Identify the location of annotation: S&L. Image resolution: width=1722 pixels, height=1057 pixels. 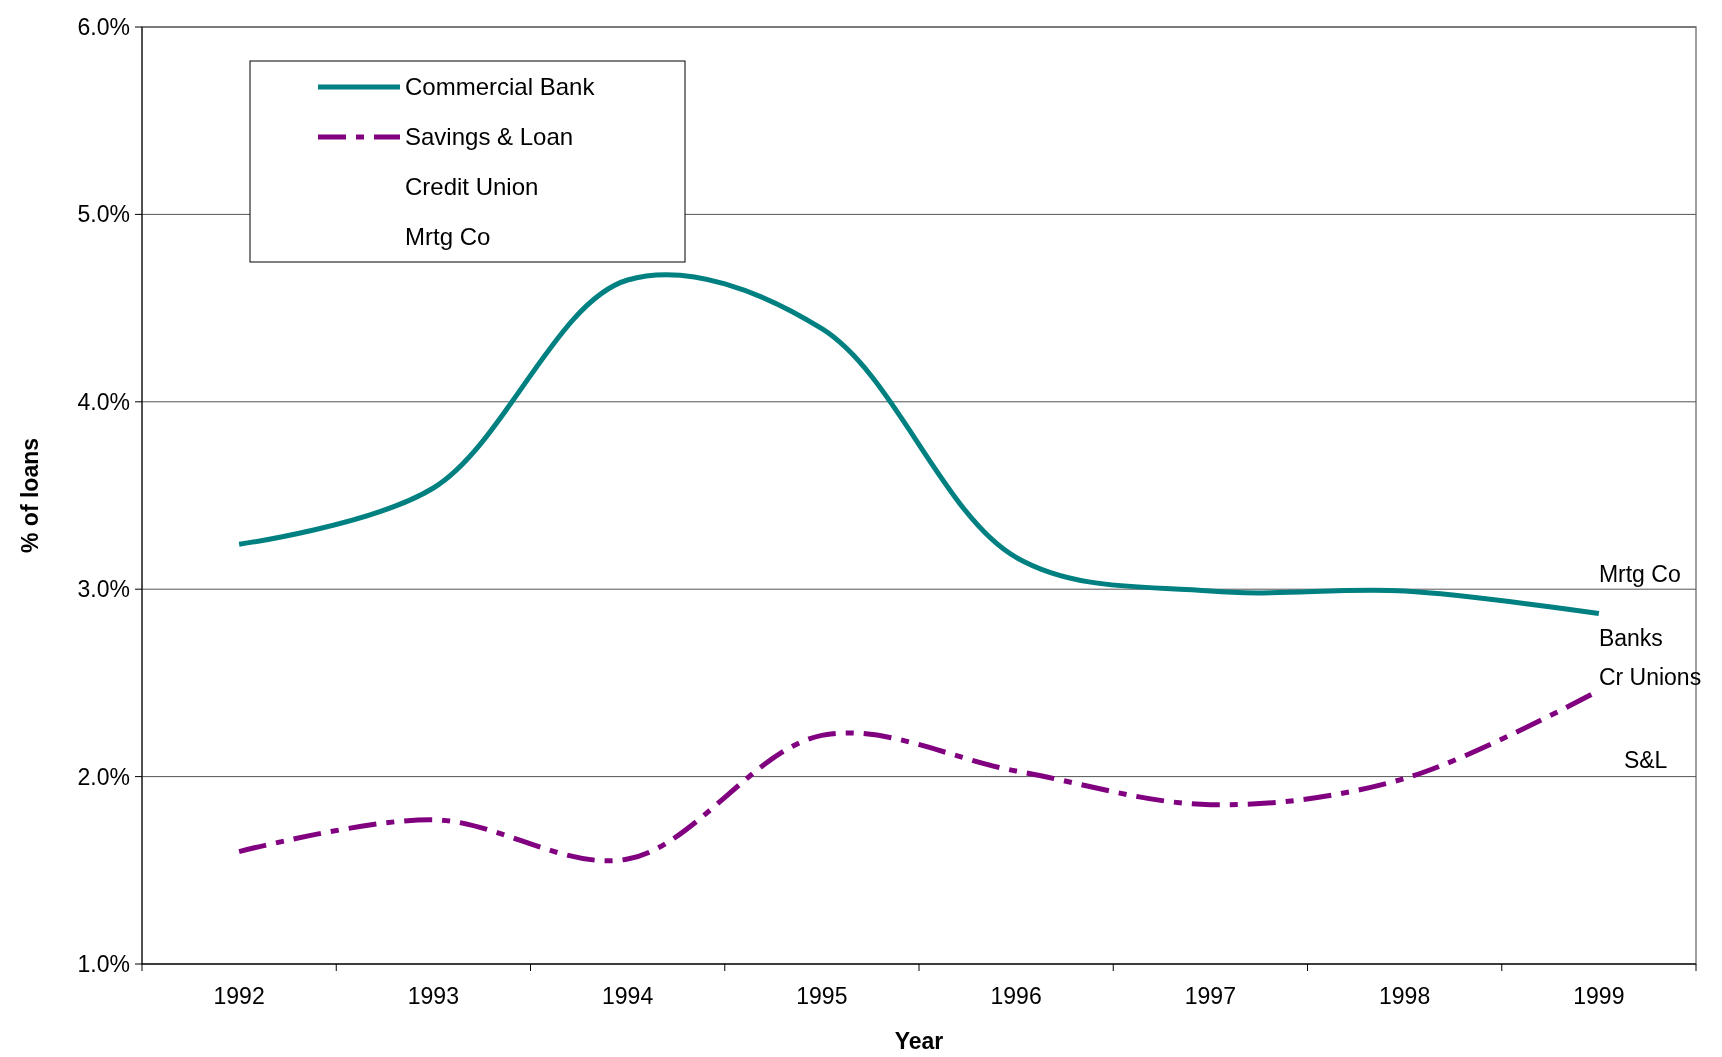
(1645, 760).